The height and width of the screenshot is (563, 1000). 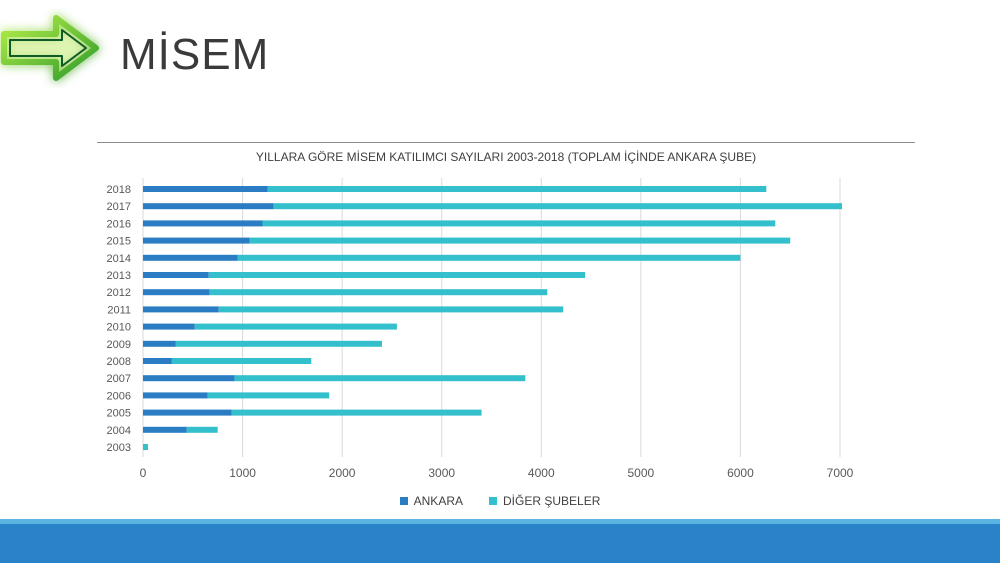 What do you see at coordinates (55, 48) in the screenshot?
I see `green-right-arrow-icon` at bounding box center [55, 48].